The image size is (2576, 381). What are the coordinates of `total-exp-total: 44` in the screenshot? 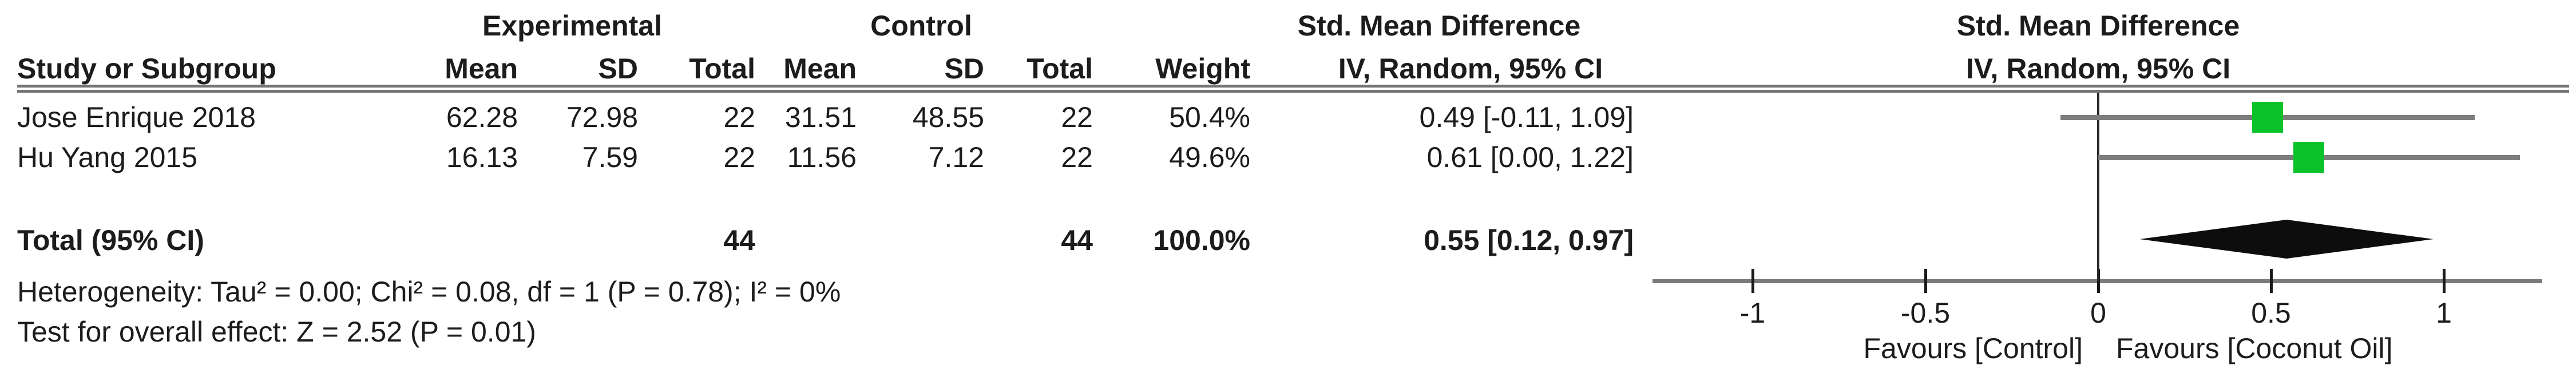 It's located at (739, 240).